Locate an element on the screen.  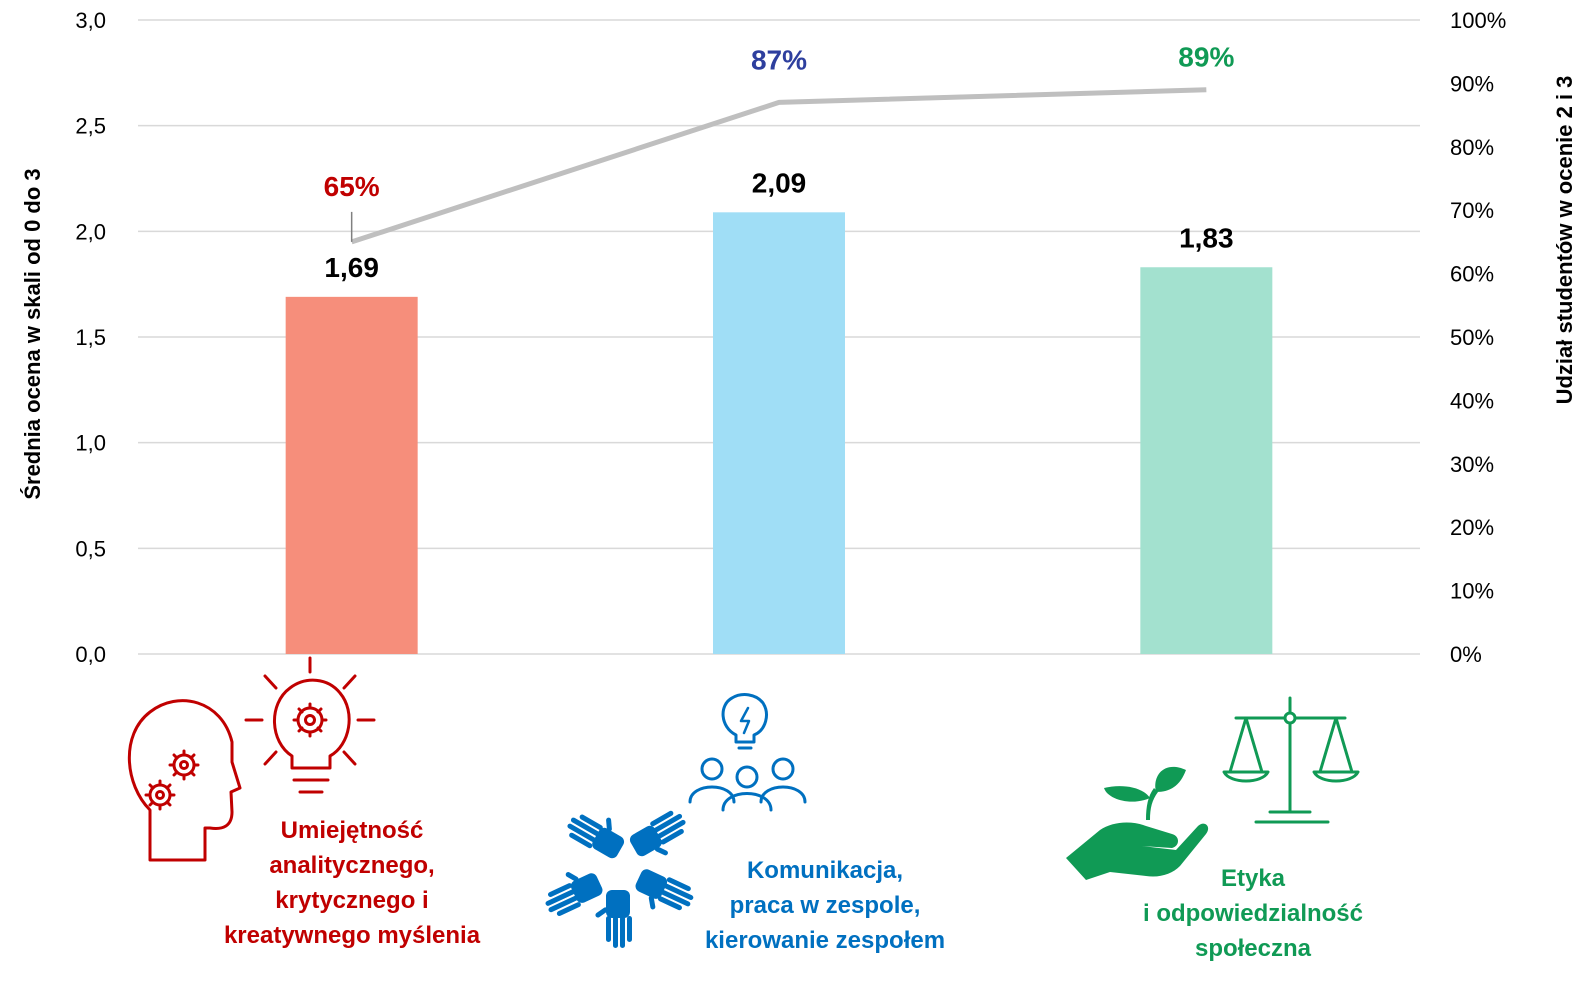
line-path is located at coordinates (778, 166).